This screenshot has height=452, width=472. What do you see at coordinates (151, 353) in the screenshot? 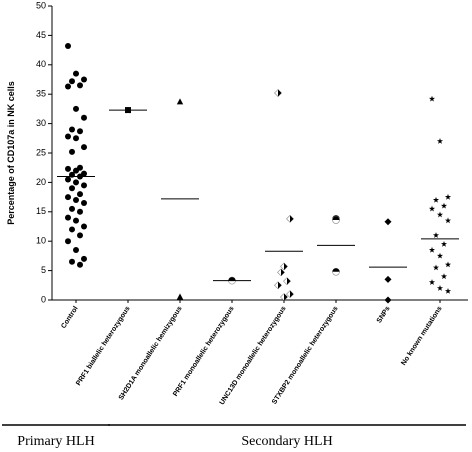
I see `x-tick-label: SH2D1A monoallelic hemizygous` at bounding box center [151, 353].